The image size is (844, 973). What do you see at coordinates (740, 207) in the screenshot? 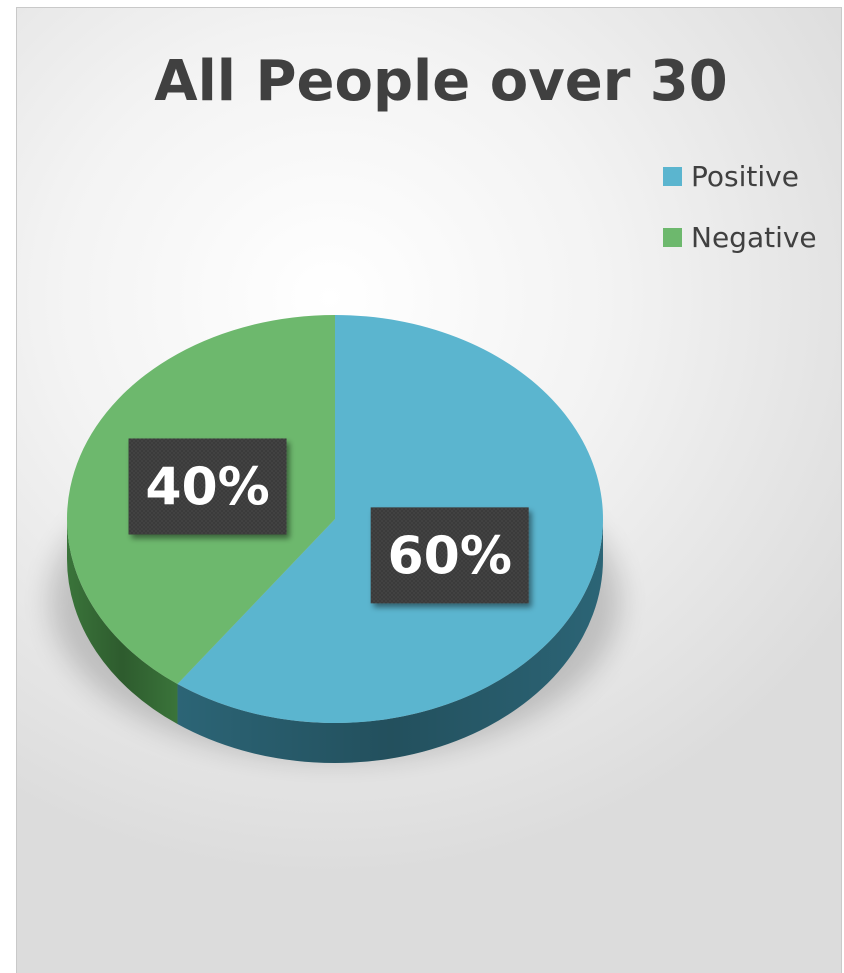
I see `legend: Positive Negative` at bounding box center [740, 207].